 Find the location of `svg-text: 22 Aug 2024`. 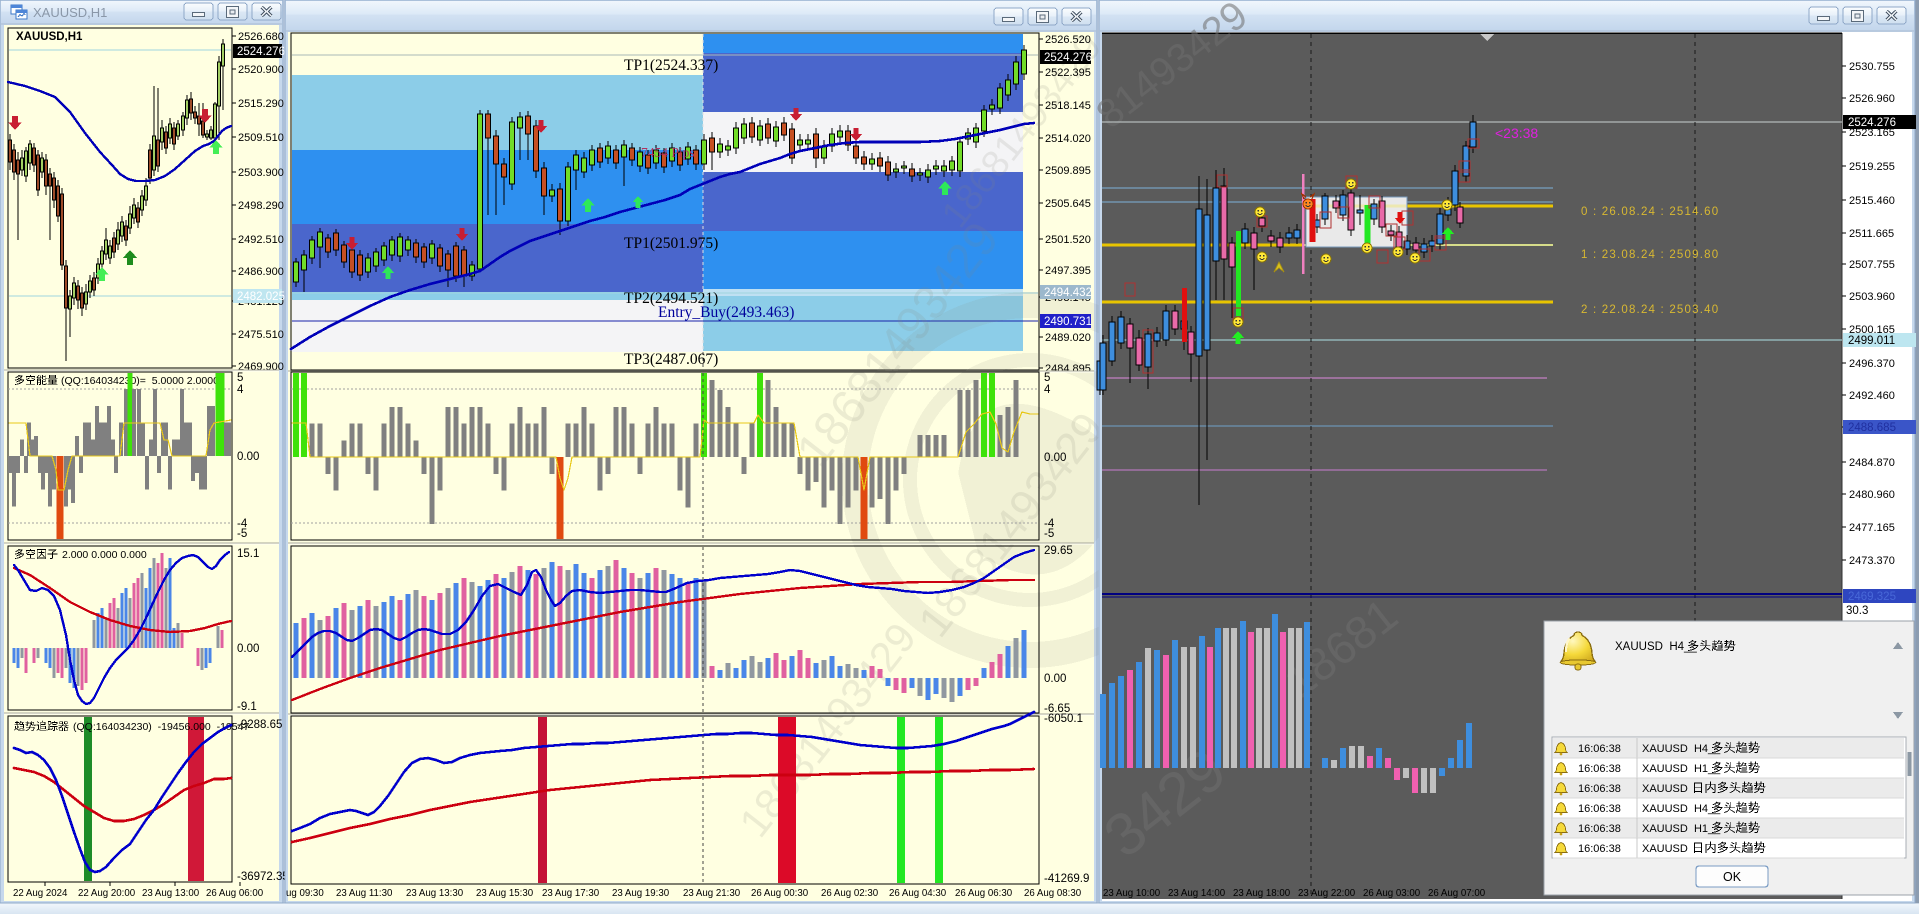

svg-text: 22 Aug 2024 is located at coordinates (40, 893).